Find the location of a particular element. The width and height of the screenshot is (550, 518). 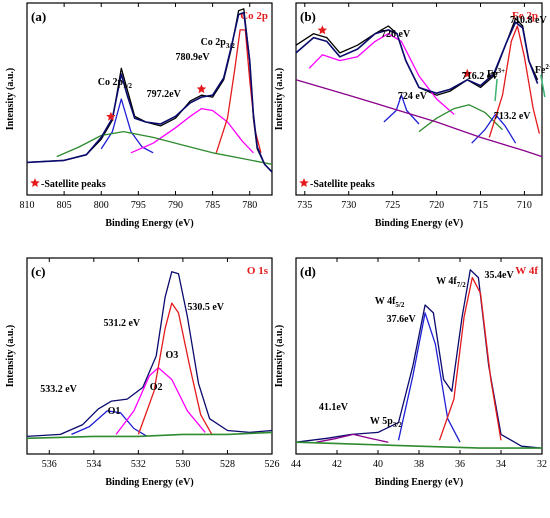

annotation-label: W 4f5/2 is located at coordinates (390, 302).